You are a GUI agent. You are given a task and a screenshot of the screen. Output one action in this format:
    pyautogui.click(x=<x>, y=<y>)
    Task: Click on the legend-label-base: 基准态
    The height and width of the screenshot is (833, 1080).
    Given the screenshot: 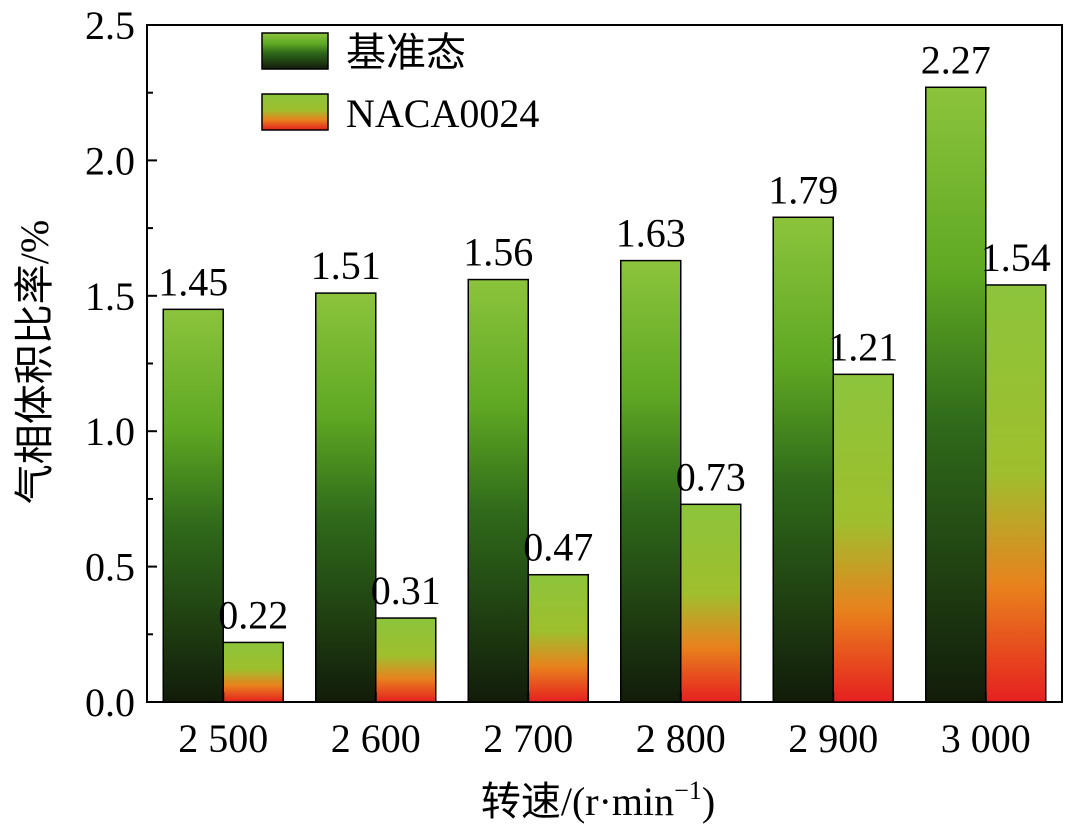 What is the action you would take?
    pyautogui.click(x=406, y=52)
    